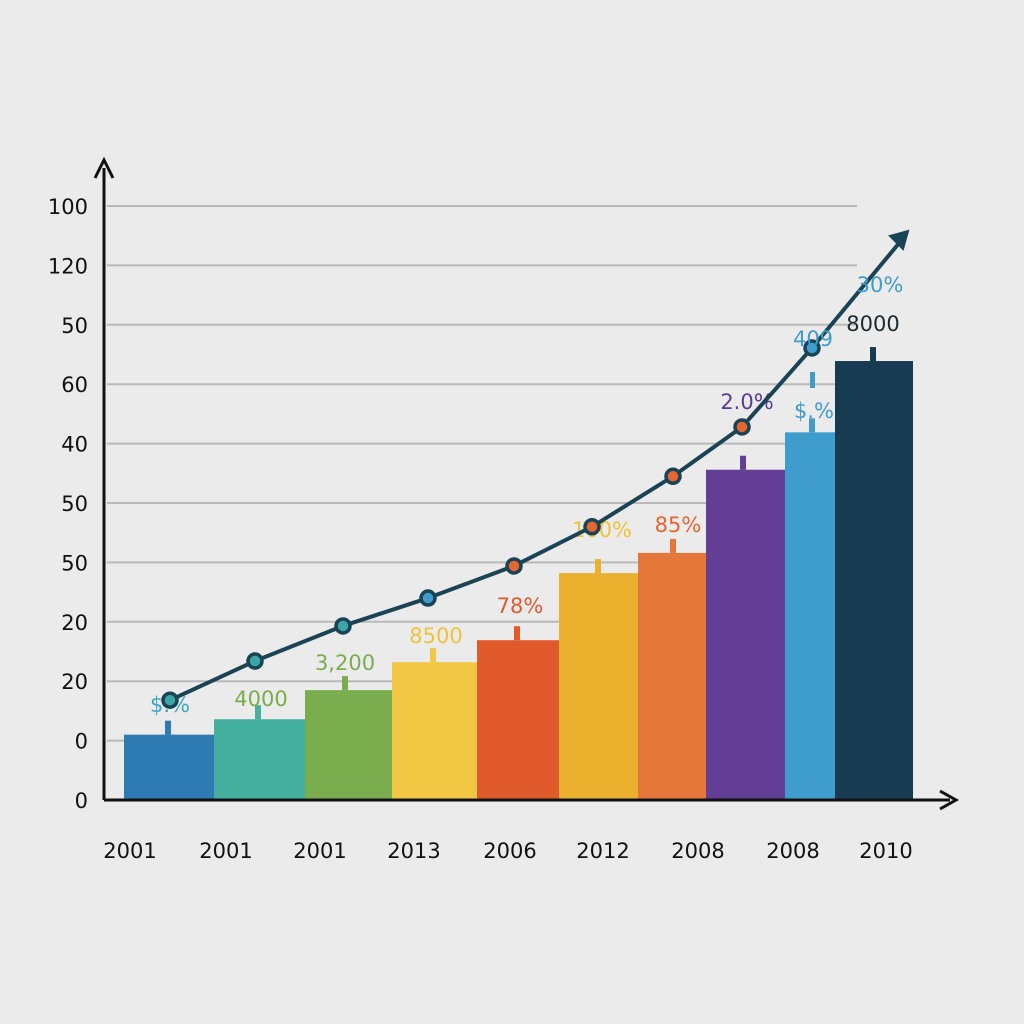 This screenshot has height=1024, width=1024. Describe the element at coordinates (435, 636) in the screenshot. I see `data-label: 8500` at that location.